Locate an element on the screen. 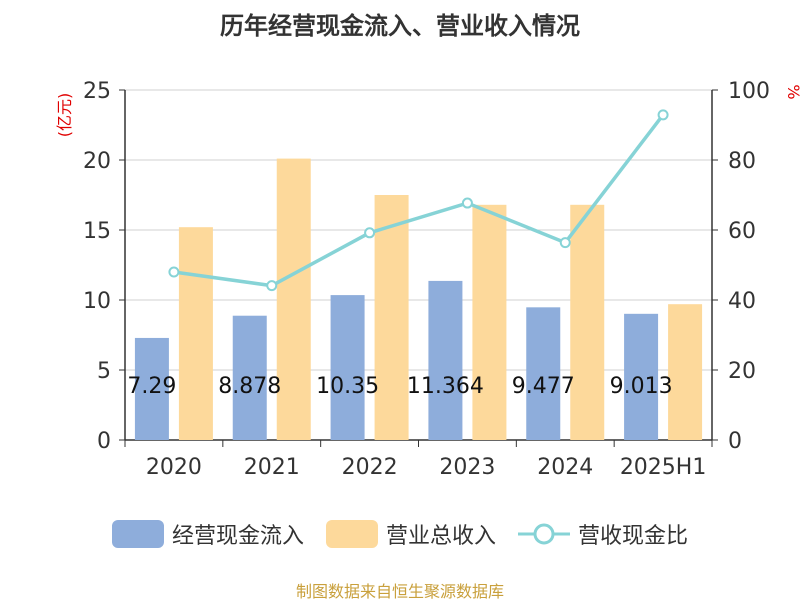 The height and width of the screenshot is (602, 800). y-left-axis-label: (亿元) is located at coordinates (64, 115).